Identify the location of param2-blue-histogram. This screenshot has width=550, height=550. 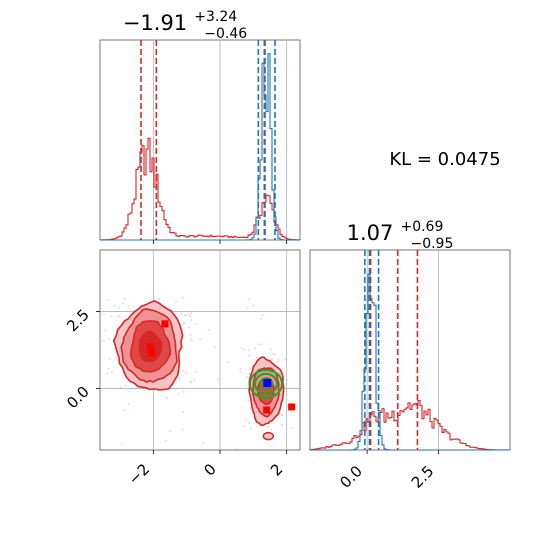
(410, 362).